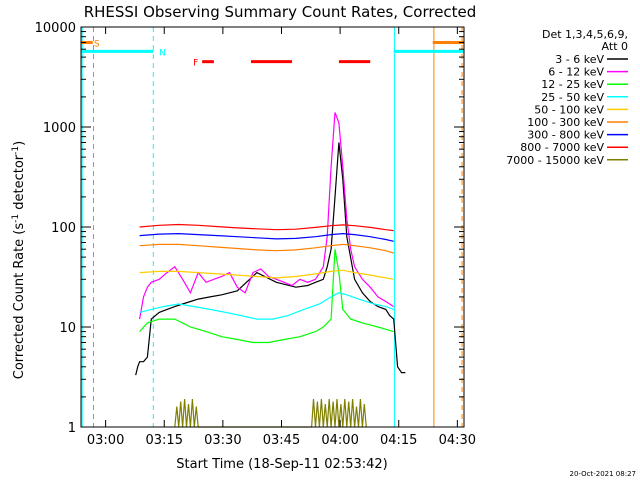  Describe the element at coordinates (585, 34) in the screenshot. I see `legend-header-1: Det 1,3,4,5,6,9,` at that location.